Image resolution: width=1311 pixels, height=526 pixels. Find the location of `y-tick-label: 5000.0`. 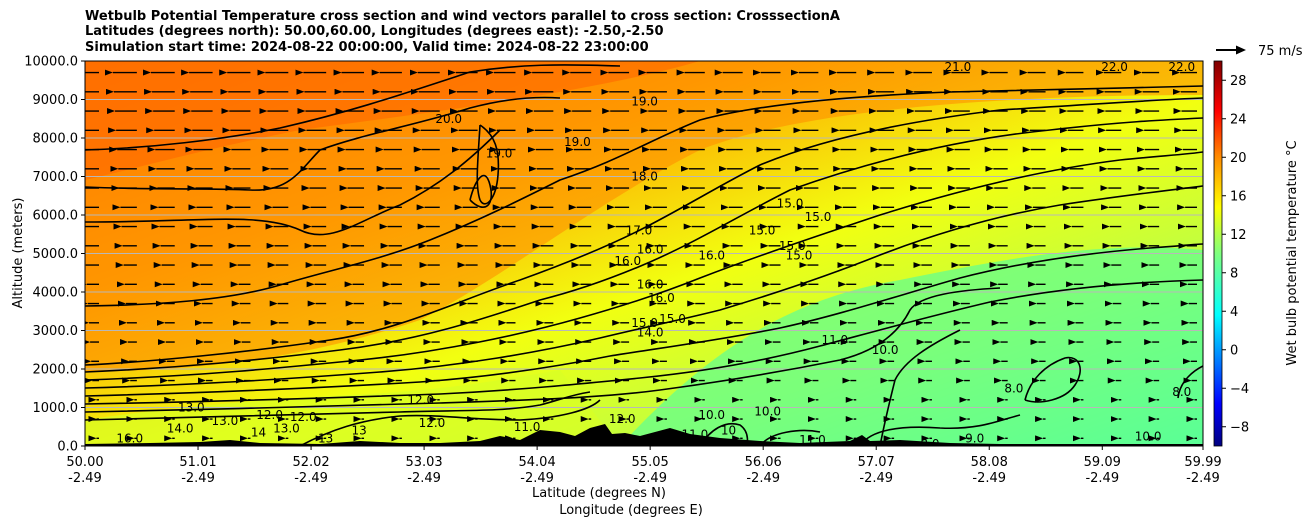

y-tick-label: 5000.0 is located at coordinates (56, 254).